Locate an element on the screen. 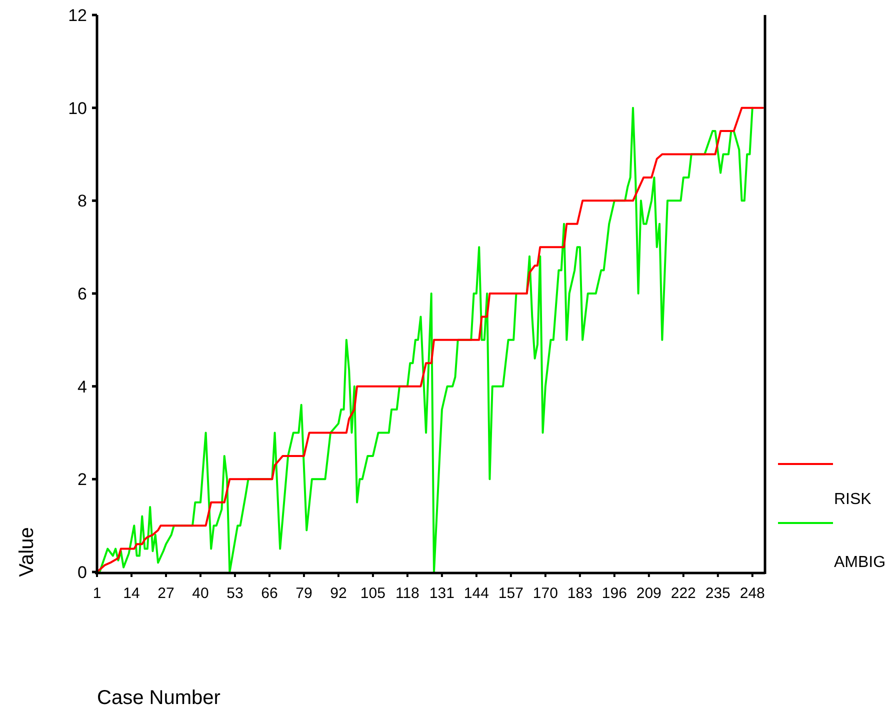  text: RISK is located at coordinates (853, 499).